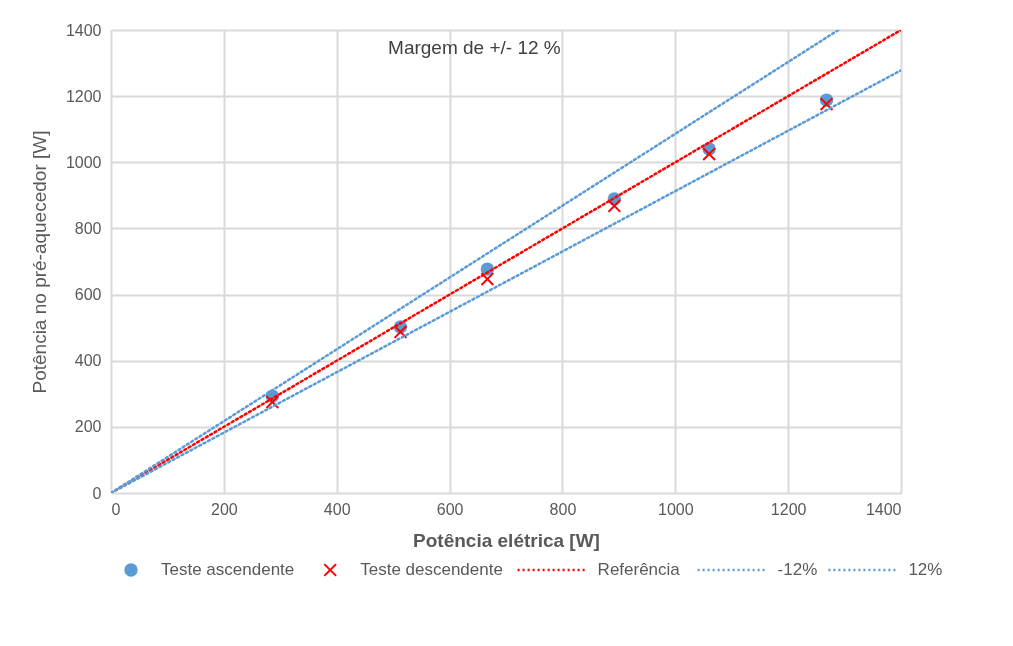  Describe the element at coordinates (88, 361) in the screenshot. I see `y-tick-label: 400` at that location.